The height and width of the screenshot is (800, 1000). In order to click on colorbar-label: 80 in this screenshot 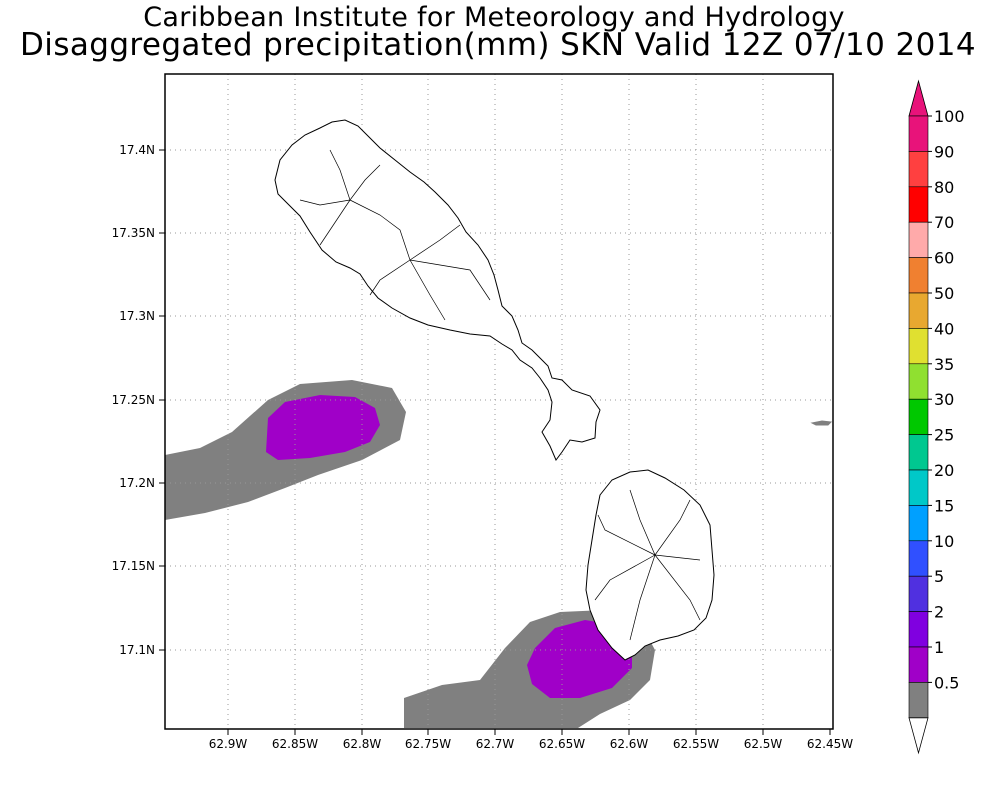, I will do `click(944, 187)`.